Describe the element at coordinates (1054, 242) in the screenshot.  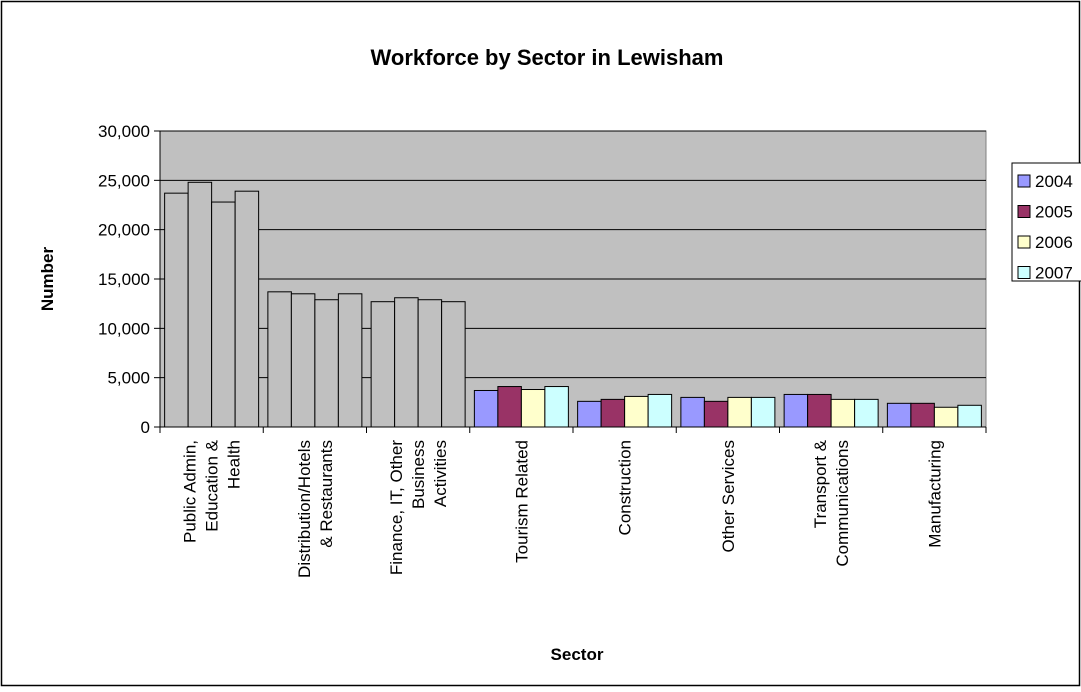
I see `legend-label: 2006` at that location.